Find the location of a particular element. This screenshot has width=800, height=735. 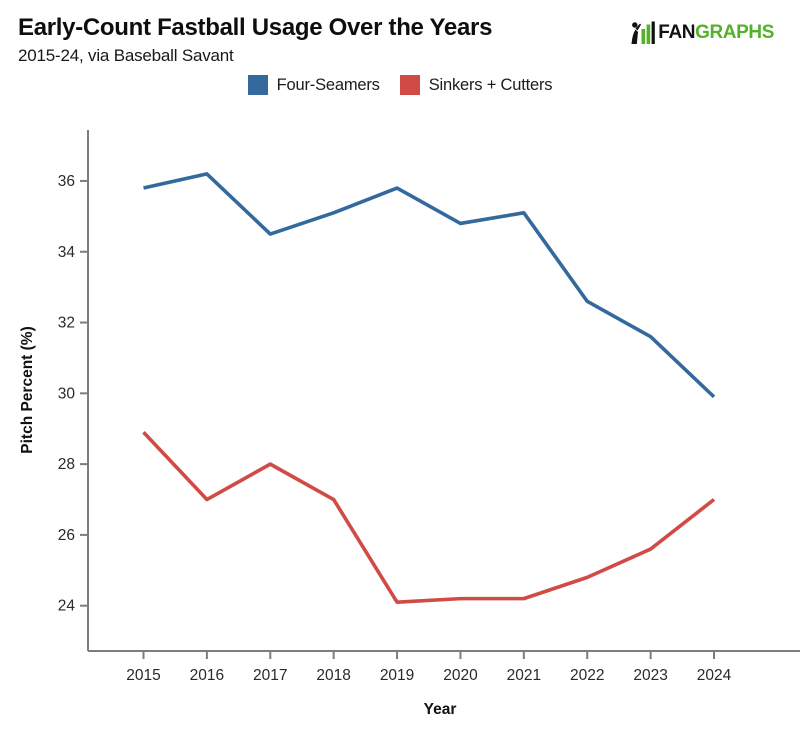

x-tick-label: 2022 is located at coordinates (587, 675).